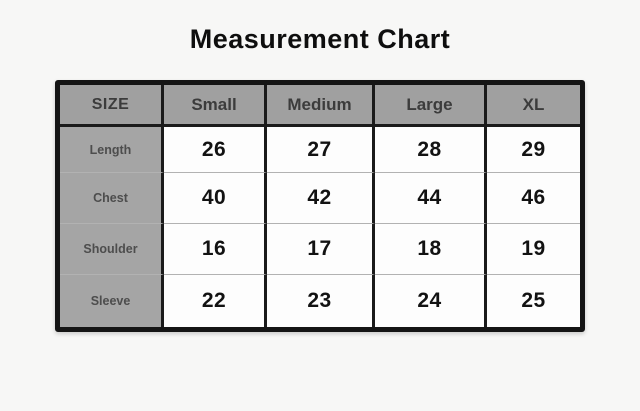 This screenshot has height=411, width=640. Describe the element at coordinates (431, 249) in the screenshot. I see `cell-shoulder-large: 18` at that location.